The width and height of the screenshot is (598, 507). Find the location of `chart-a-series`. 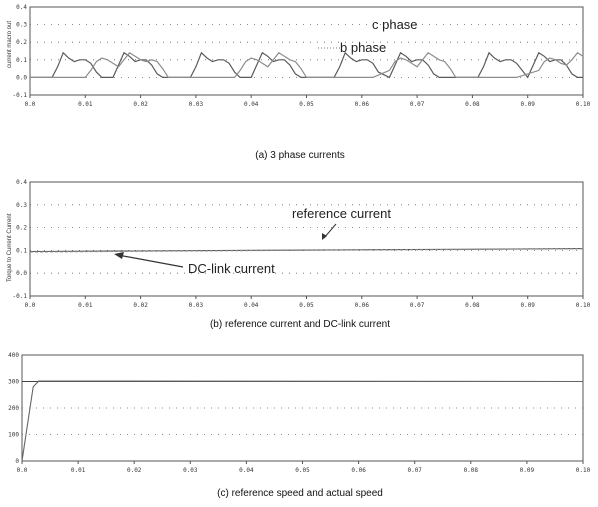

chart-a-series is located at coordinates (307, 65).